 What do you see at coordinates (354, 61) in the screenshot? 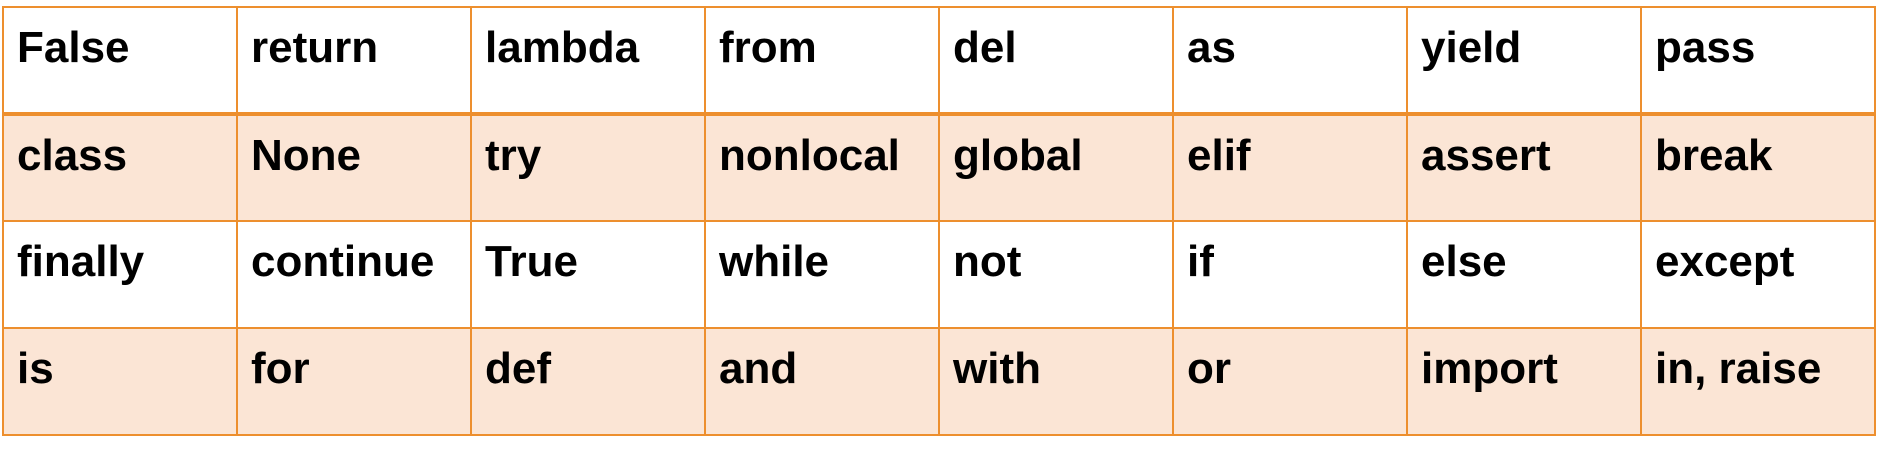
I see `table-cell: return` at bounding box center [354, 61].